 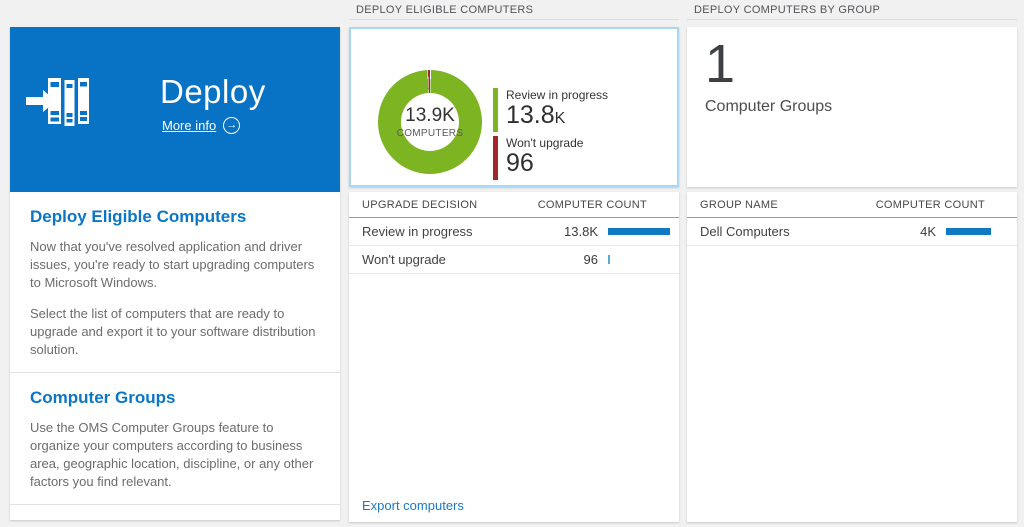 I want to click on more-info-link: More info, so click(x=189, y=125).